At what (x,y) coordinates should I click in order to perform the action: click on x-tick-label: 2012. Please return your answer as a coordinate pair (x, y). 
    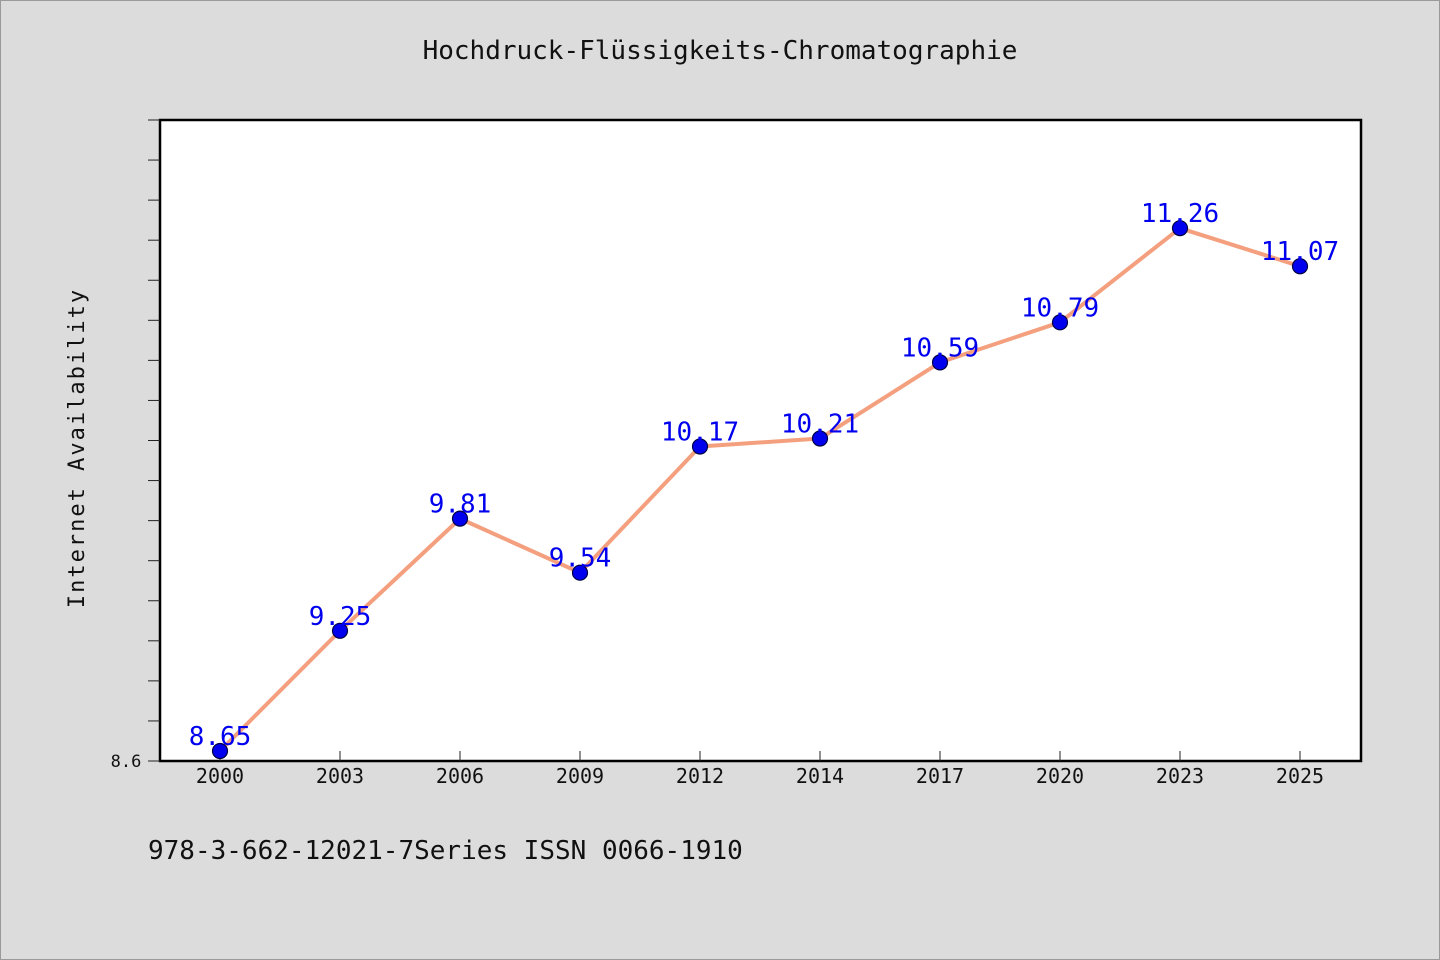
    Looking at the image, I should click on (700, 776).